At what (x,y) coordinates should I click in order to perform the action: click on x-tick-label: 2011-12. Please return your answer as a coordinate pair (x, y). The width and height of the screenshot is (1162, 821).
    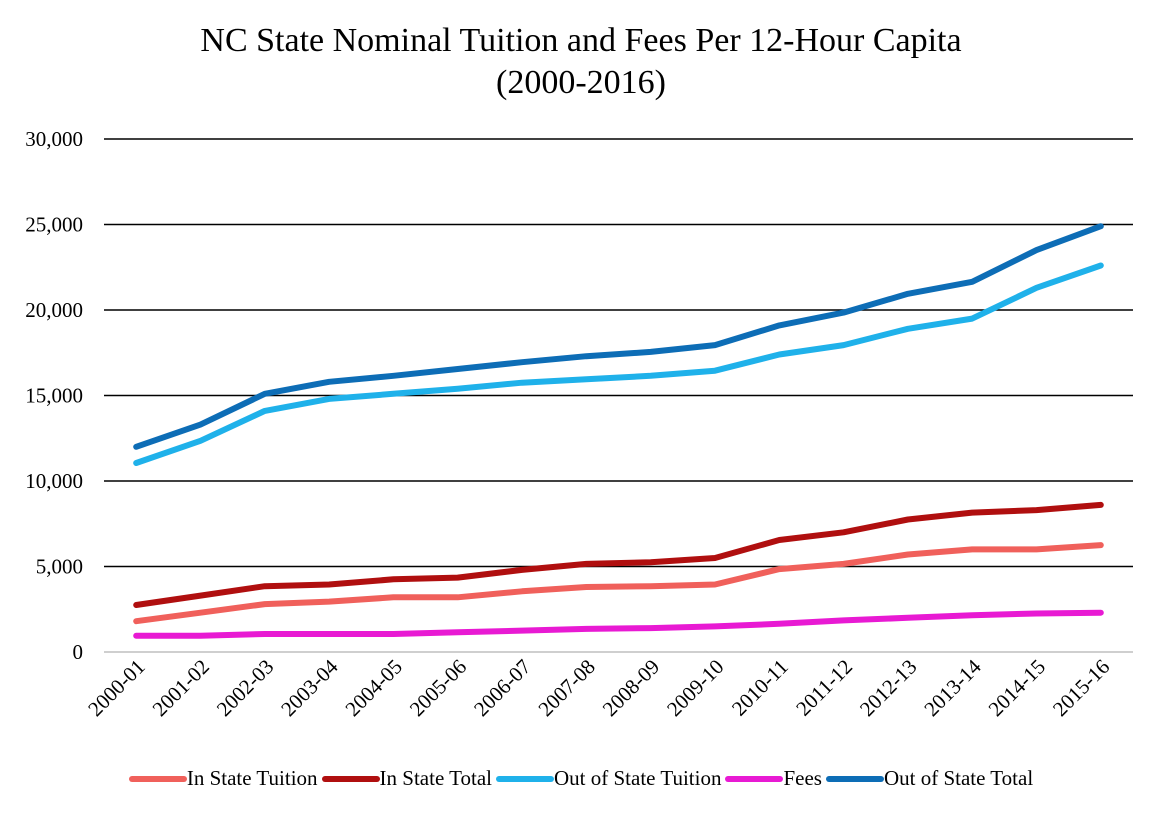
    Looking at the image, I should click on (824, 688).